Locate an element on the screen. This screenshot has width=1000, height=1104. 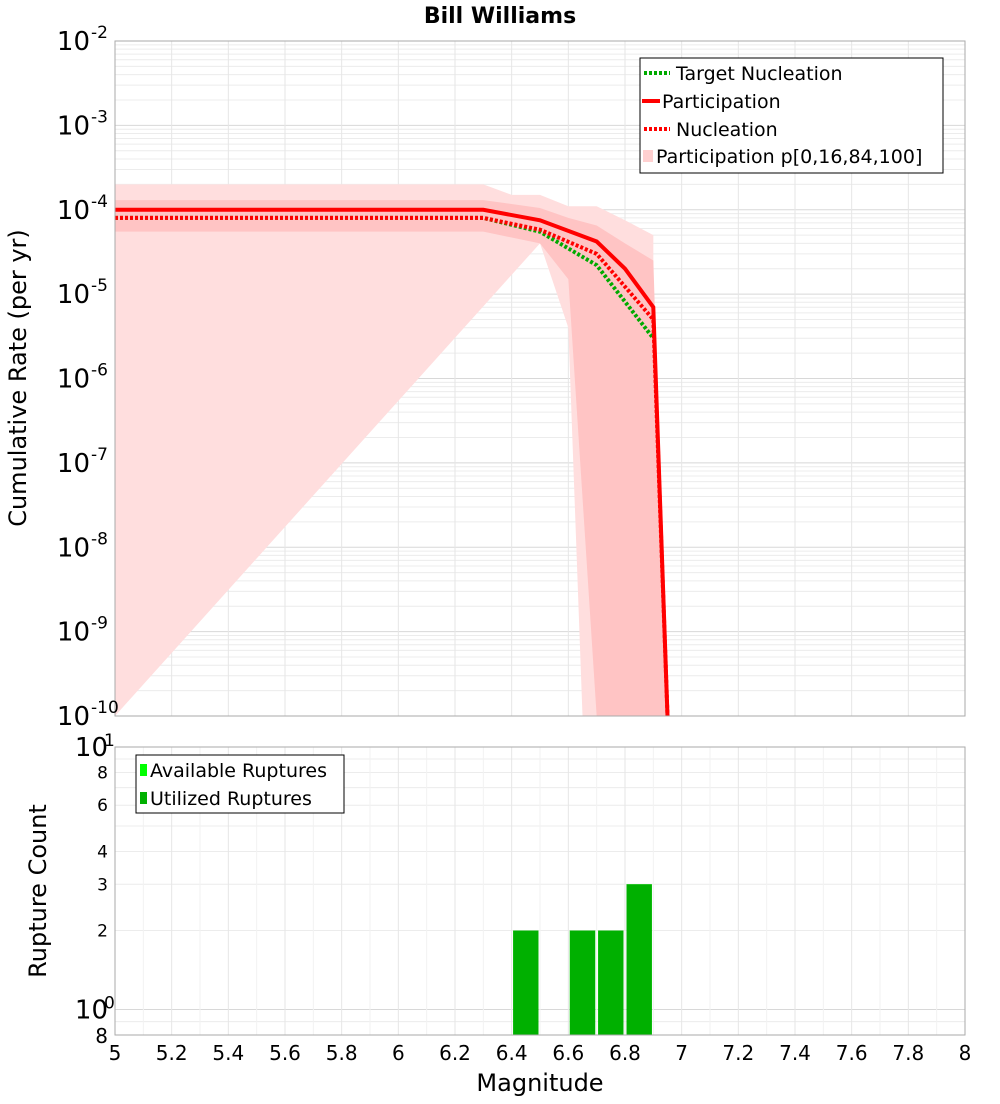
top-y-tick-exponent: -8 is located at coordinates (99, 539).